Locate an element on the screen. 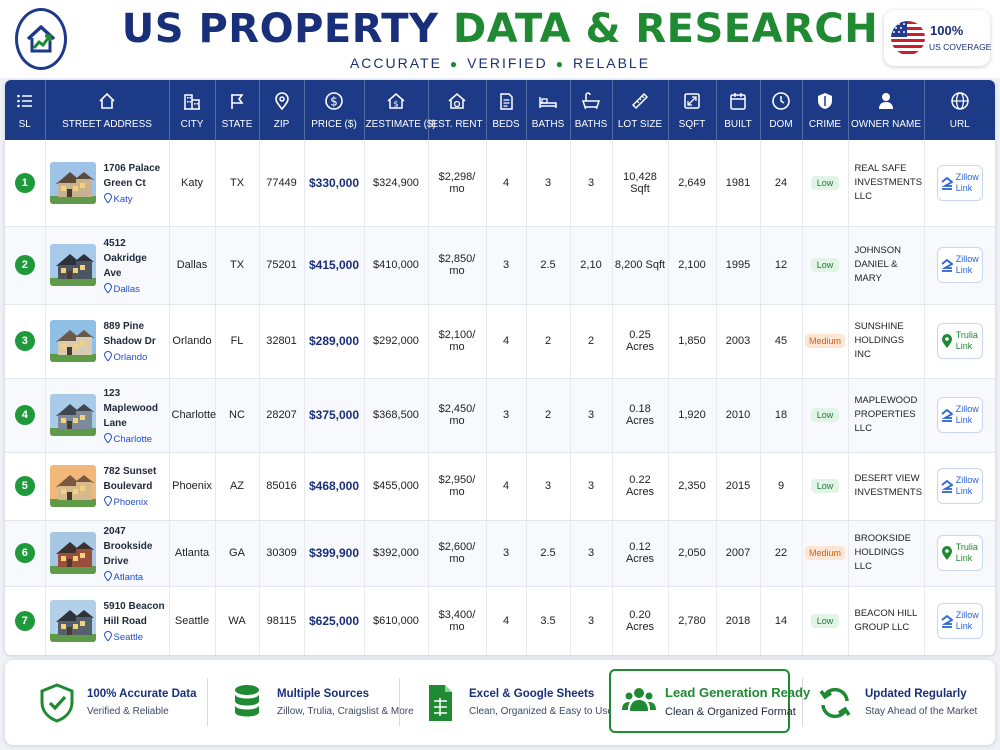 The width and height of the screenshot is (1000, 750). cell-built-value: 2010 is located at coordinates (738, 415).